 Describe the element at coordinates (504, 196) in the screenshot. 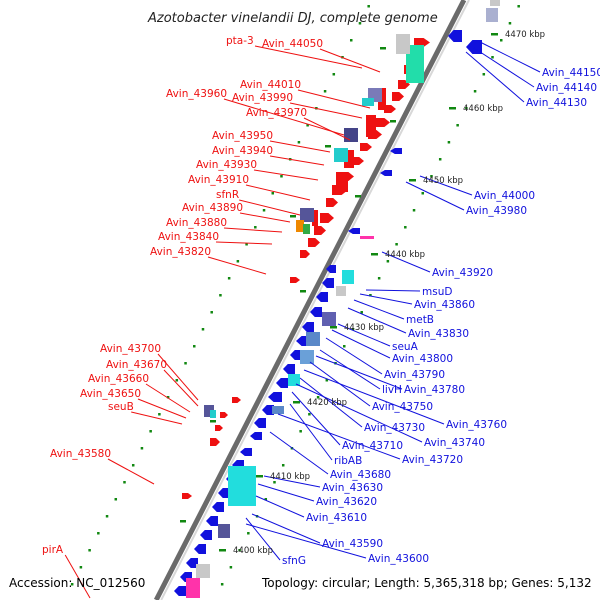

I see `reverse-gene-label: Avin_44000` at that location.